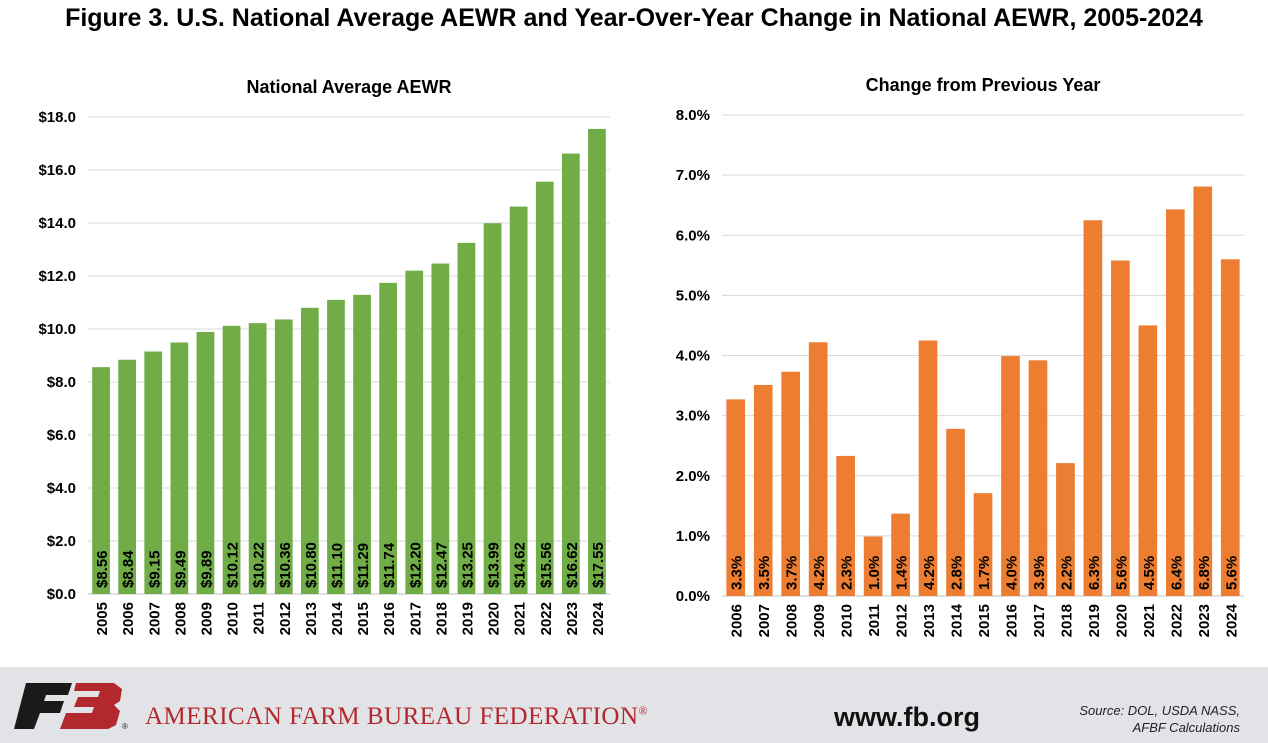  What do you see at coordinates (847, 573) in the screenshot?
I see `data-label: 2.3%` at bounding box center [847, 573].